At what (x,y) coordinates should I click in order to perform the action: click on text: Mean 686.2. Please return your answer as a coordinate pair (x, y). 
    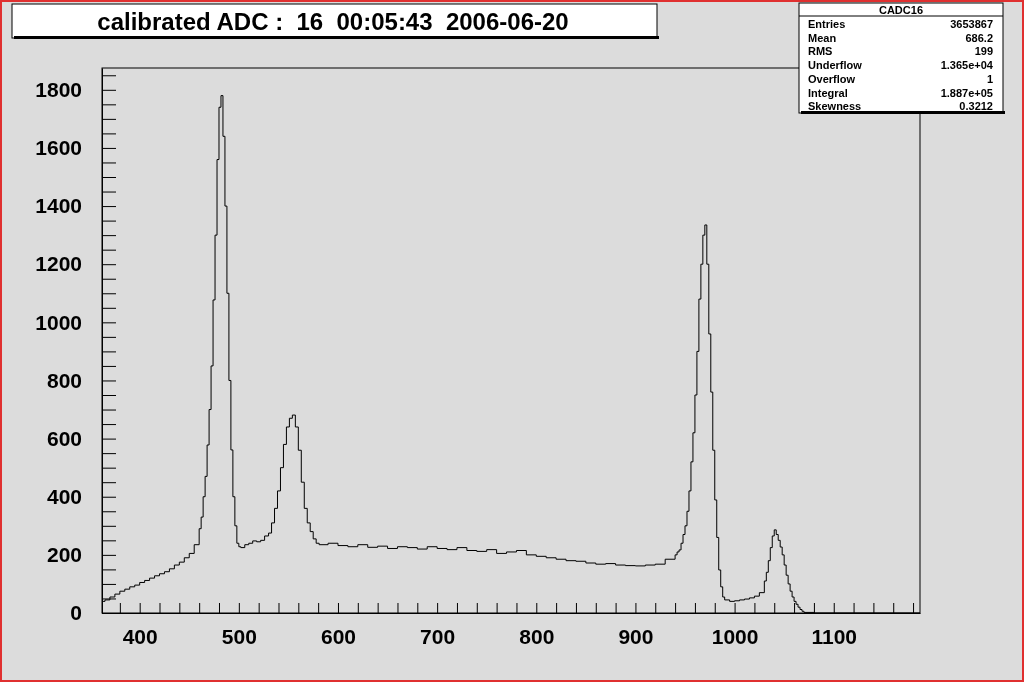
    Looking at the image, I should click on (900, 37).